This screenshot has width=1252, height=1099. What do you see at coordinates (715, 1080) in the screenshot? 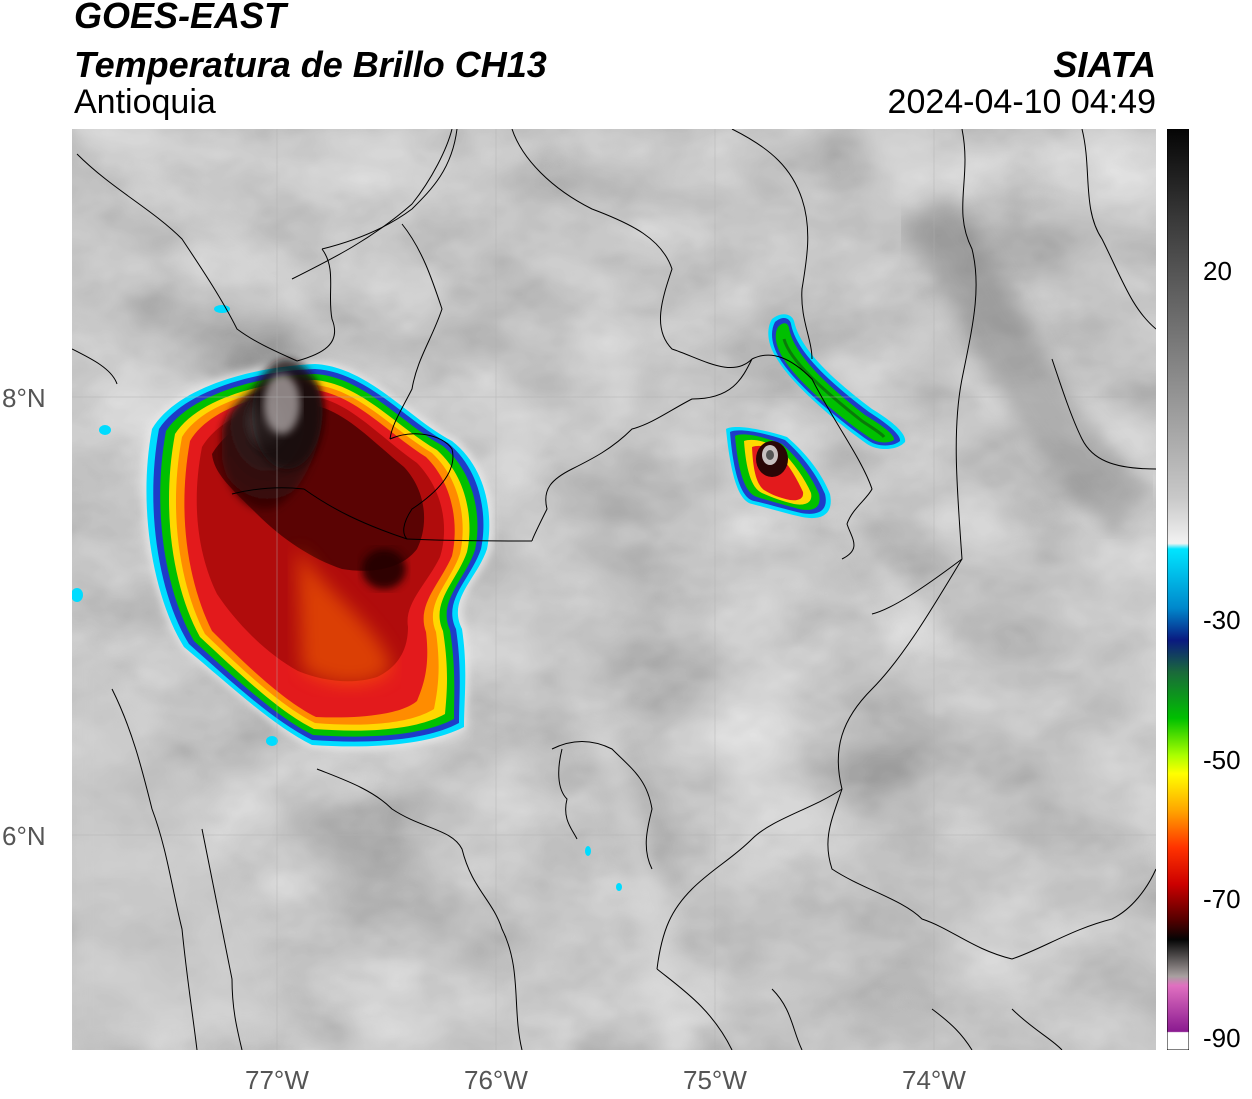
I see `longitude-tick-label: 75°W` at bounding box center [715, 1080].